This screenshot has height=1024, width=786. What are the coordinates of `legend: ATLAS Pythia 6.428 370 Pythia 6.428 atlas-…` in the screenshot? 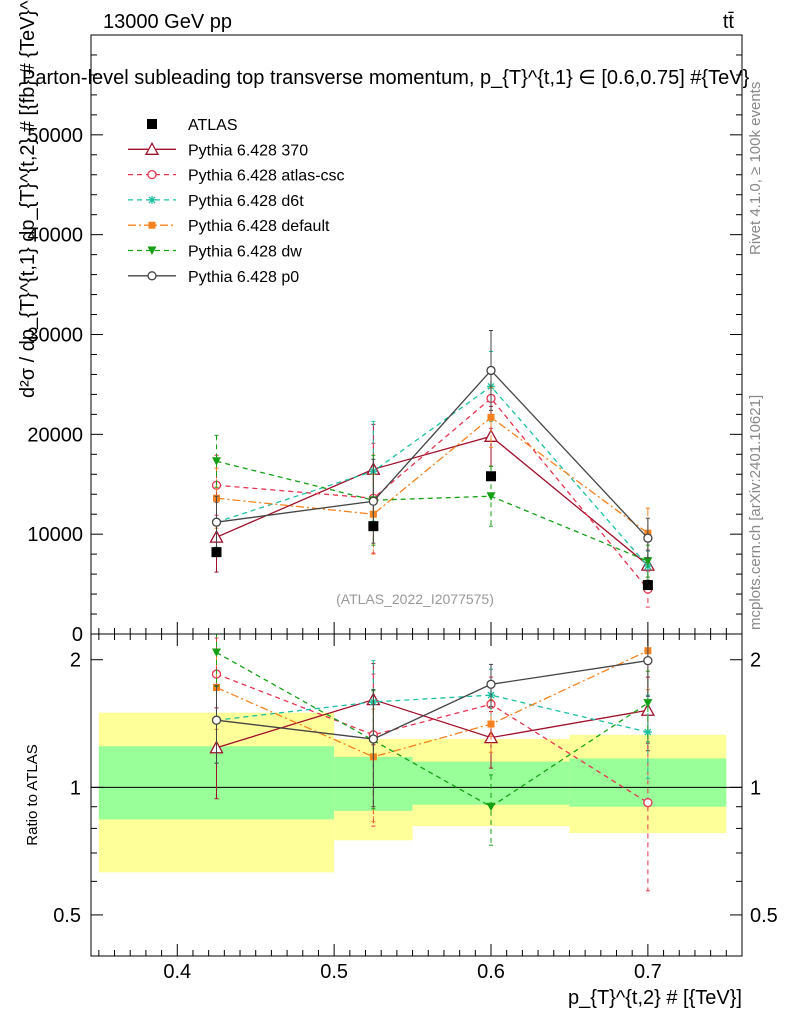 It's located at (236, 201).